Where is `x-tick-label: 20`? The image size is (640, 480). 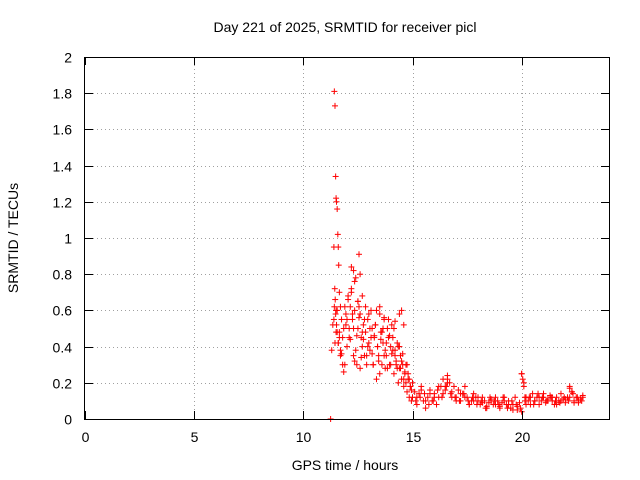
x-tick-label: 20 is located at coordinates (523, 437).